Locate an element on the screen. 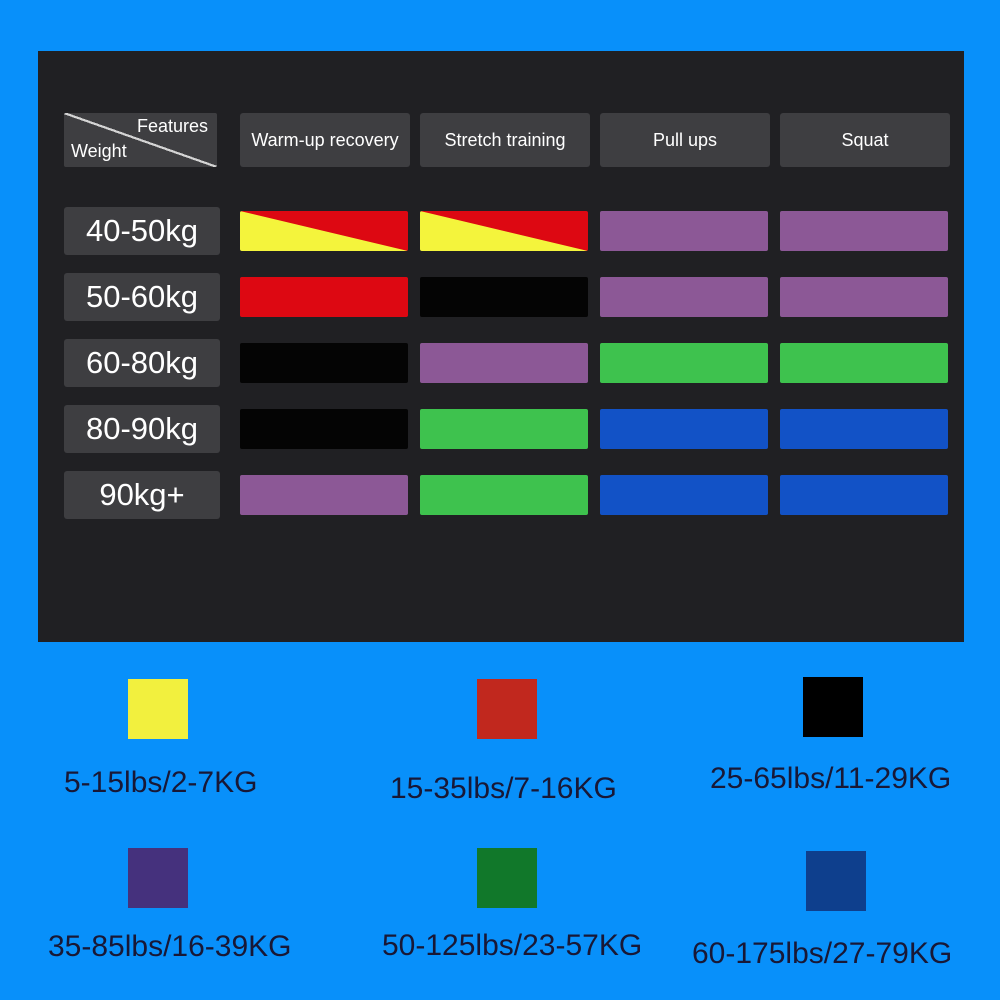  legend-label: 50-125lbs/23-57KG is located at coordinates (512, 945).